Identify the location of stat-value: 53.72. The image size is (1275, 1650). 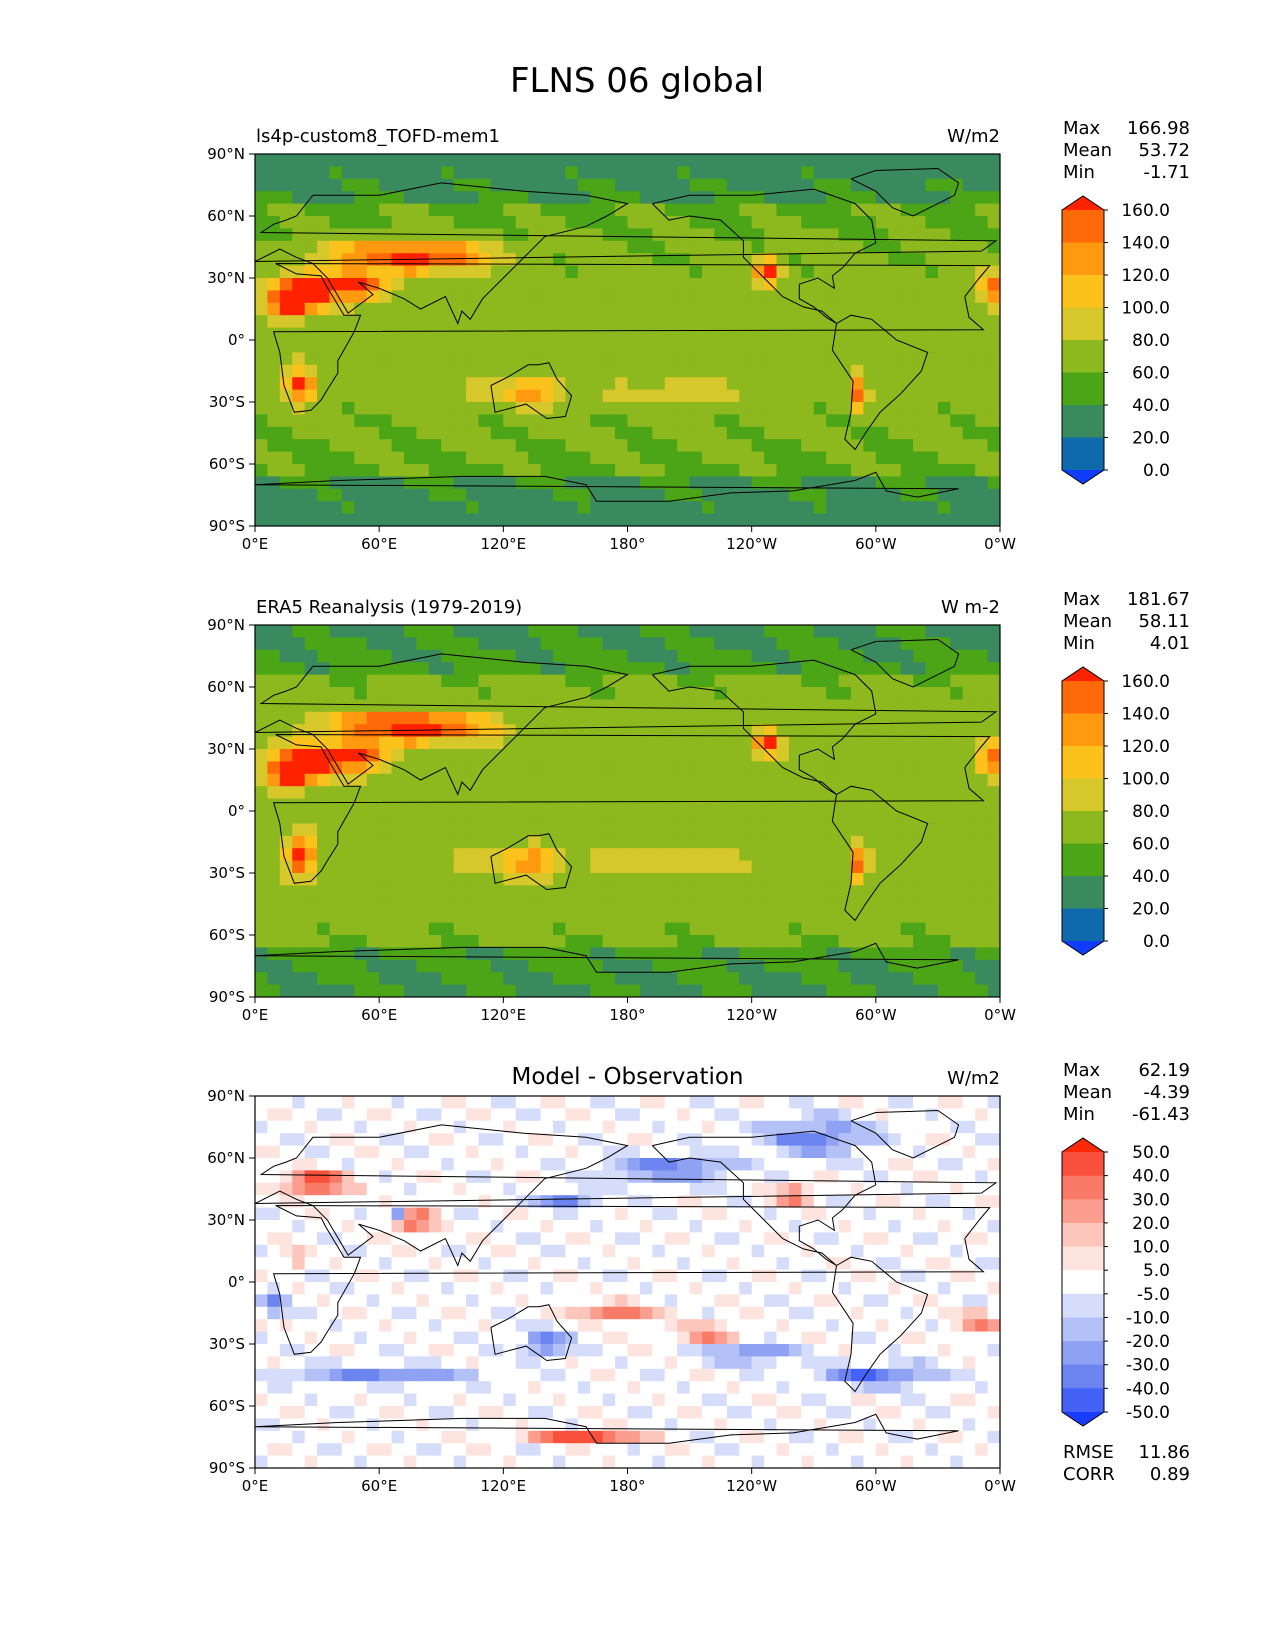
(1164, 150).